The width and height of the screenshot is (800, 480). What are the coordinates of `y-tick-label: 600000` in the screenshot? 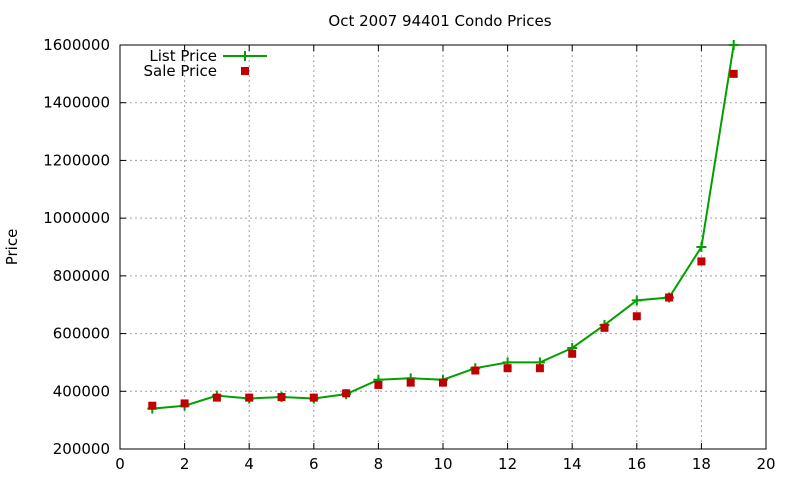 It's located at (81, 334).